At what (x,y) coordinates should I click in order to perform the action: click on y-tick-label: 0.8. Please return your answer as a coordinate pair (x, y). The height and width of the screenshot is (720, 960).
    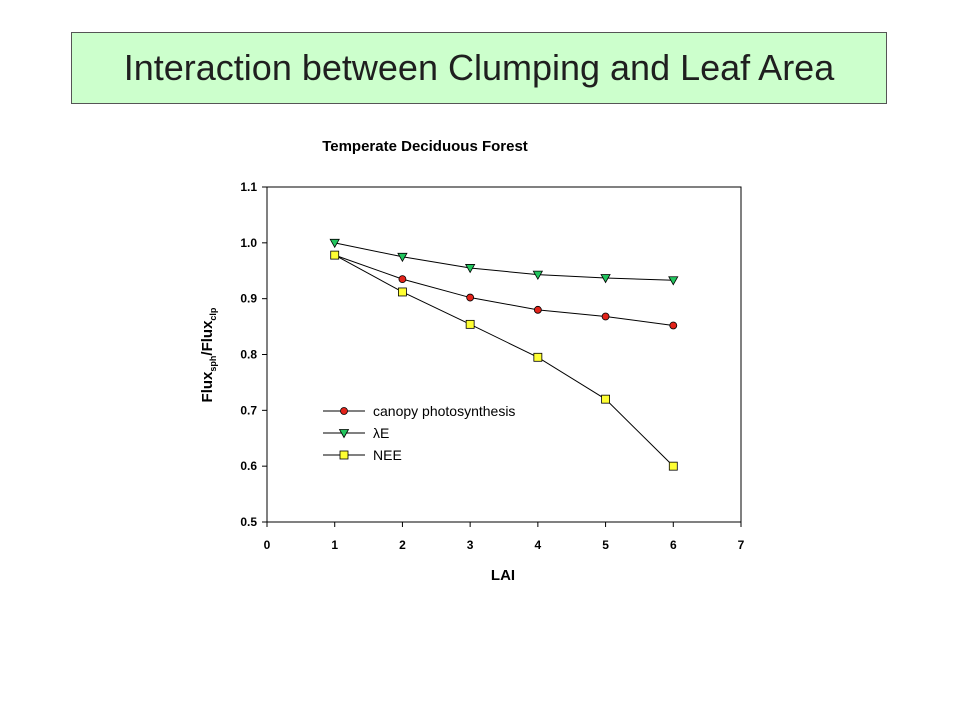
    Looking at the image, I should click on (248, 355).